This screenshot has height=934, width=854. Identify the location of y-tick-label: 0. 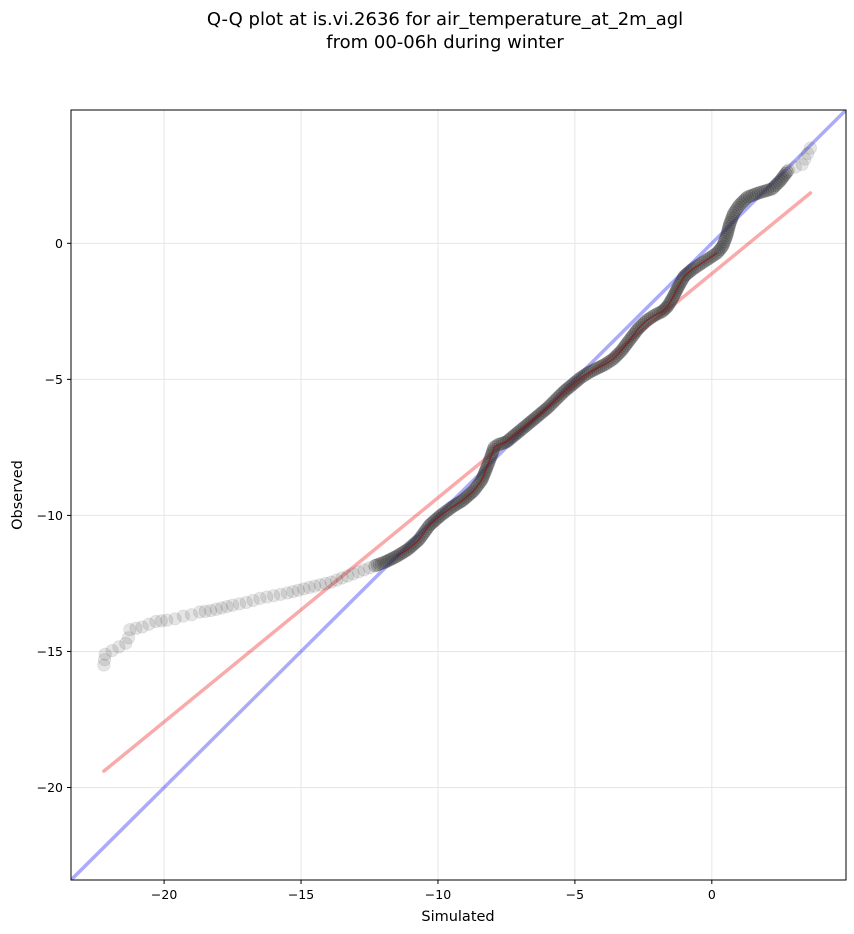
(59, 243).